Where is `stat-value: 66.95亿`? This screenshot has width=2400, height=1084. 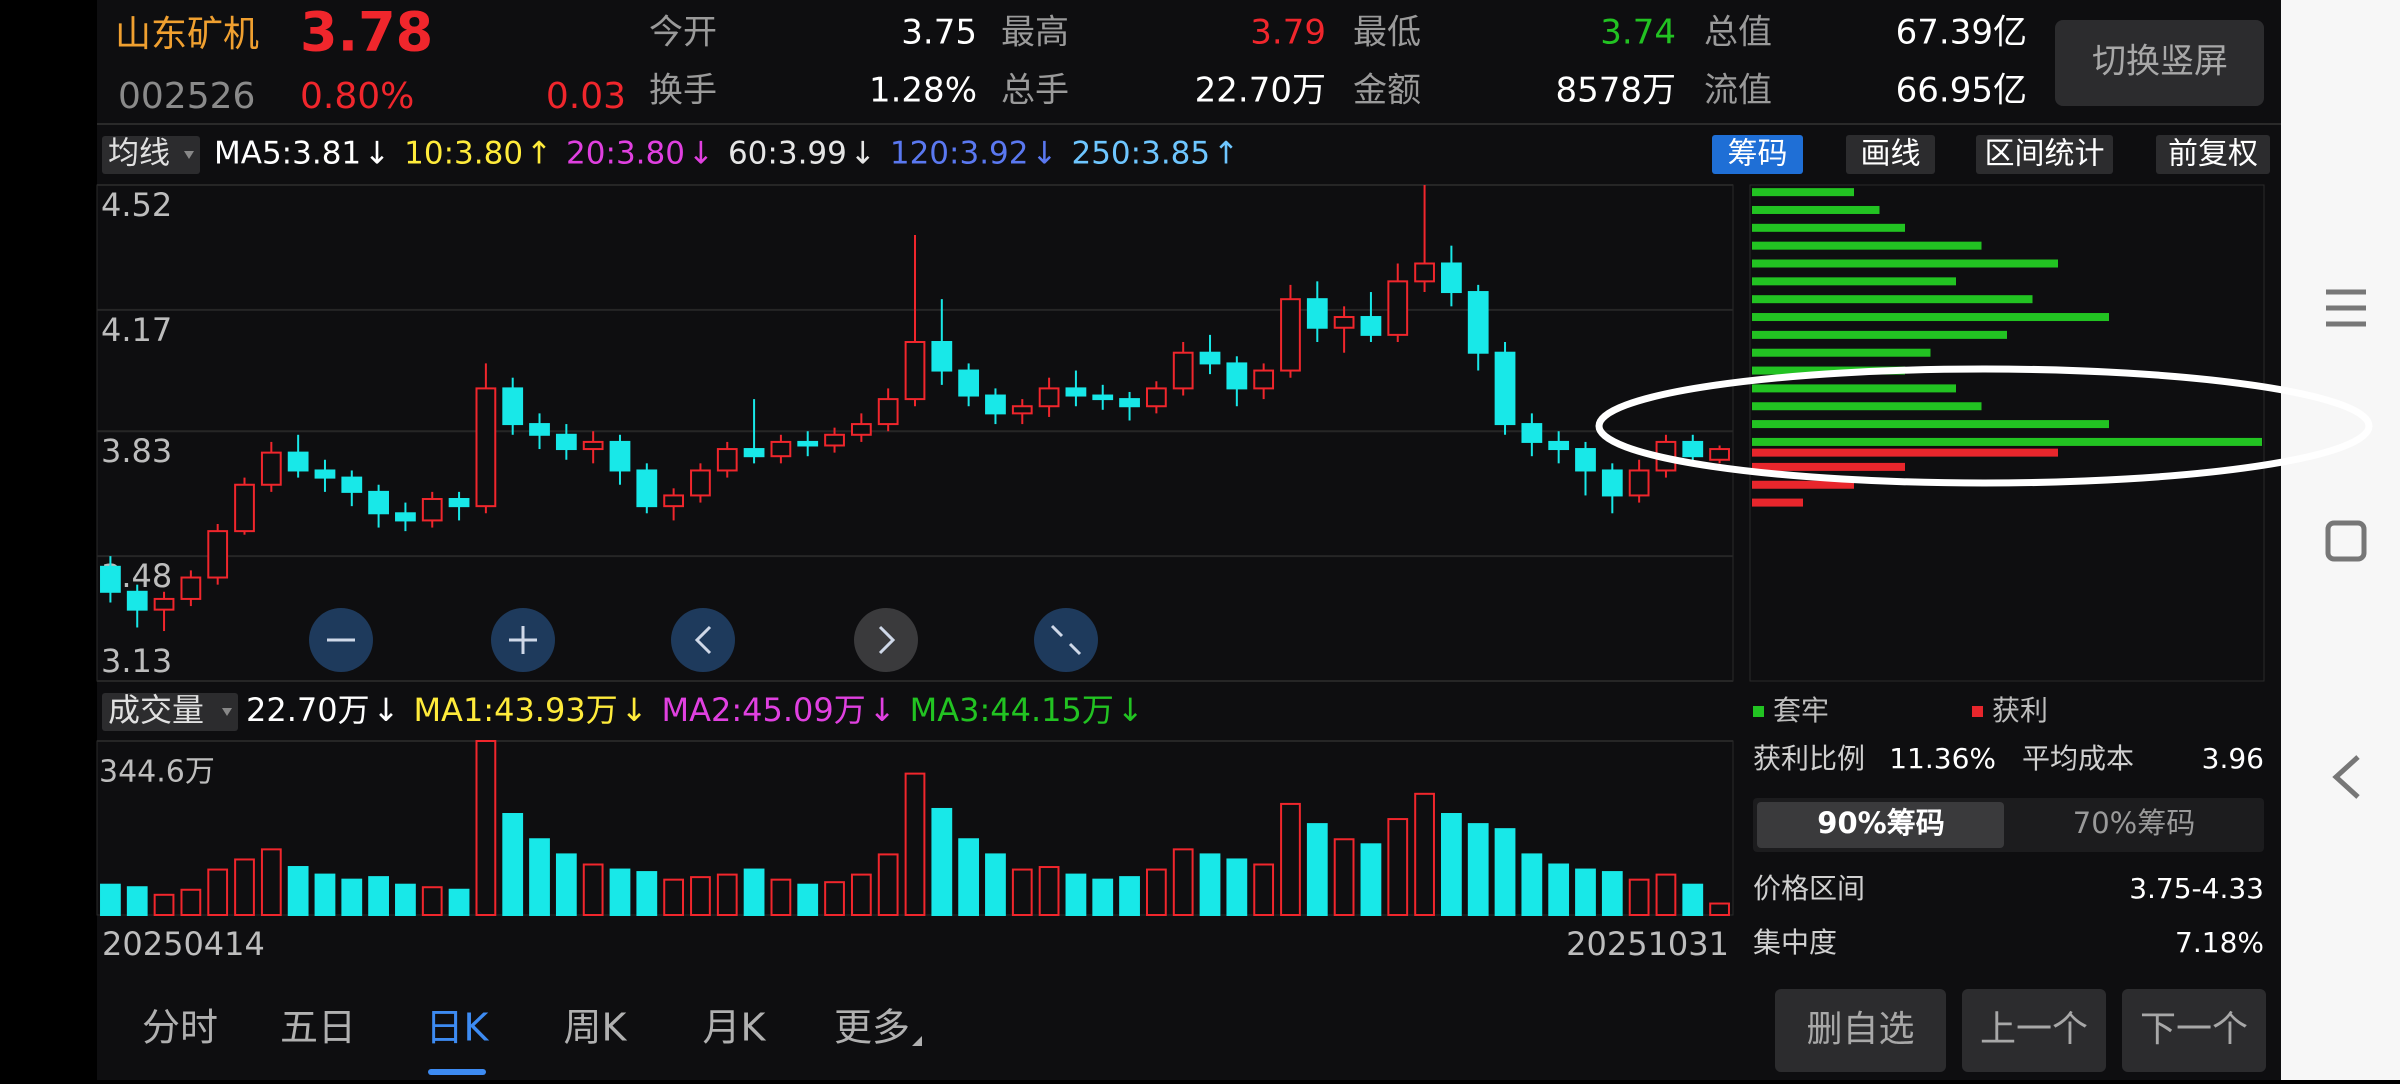 stat-value: 66.95亿 is located at coordinates (1961, 91).